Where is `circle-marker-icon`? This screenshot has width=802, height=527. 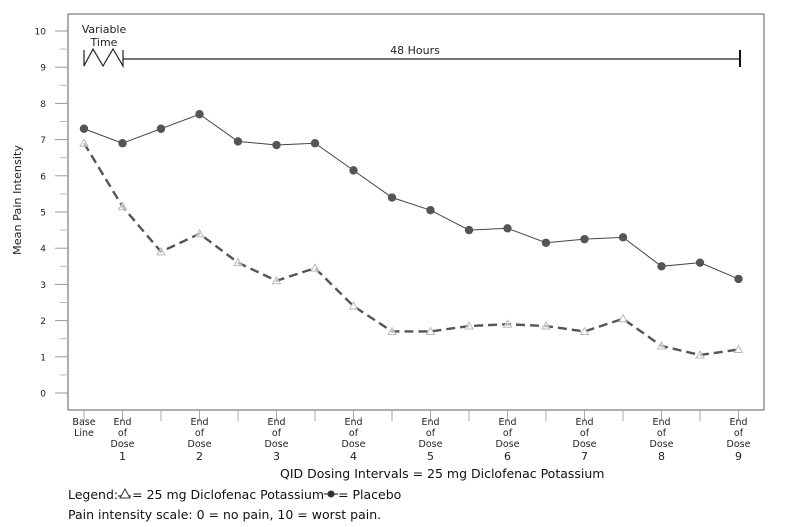
circle-marker-icon is located at coordinates (331, 494).